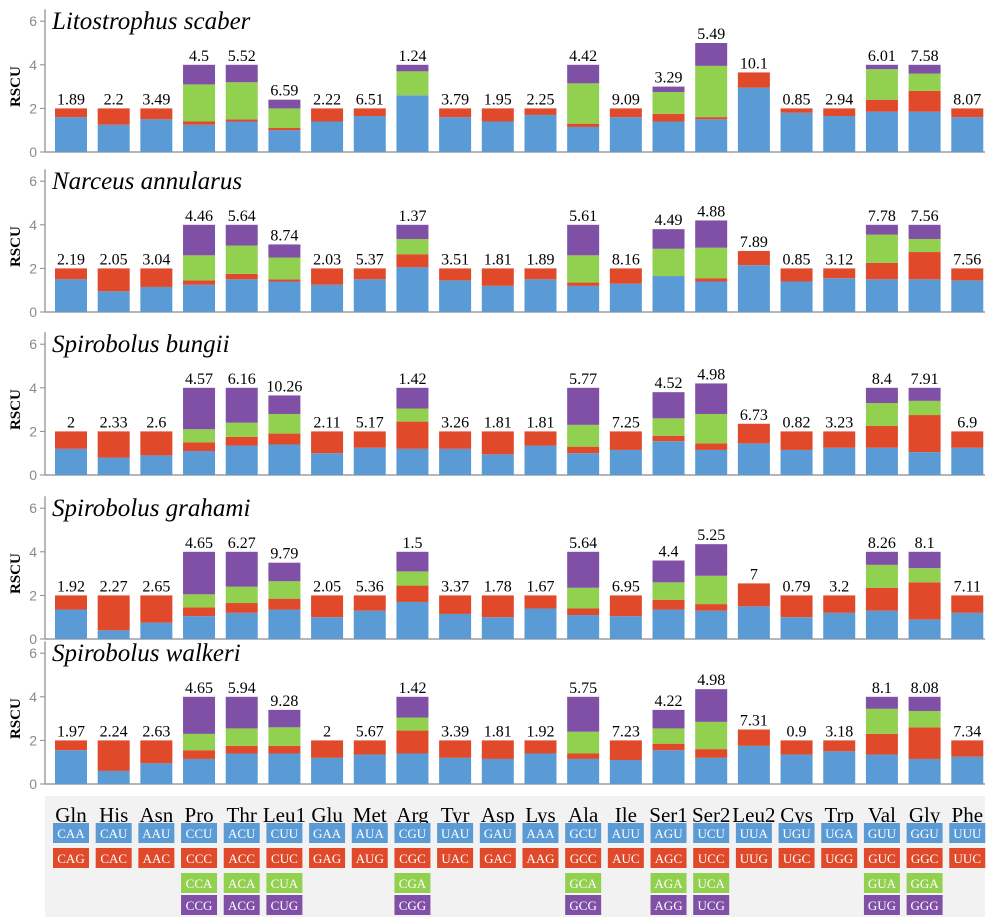  Describe the element at coordinates (754, 242) in the screenshot. I see `bar-value-label: 7.89` at that location.